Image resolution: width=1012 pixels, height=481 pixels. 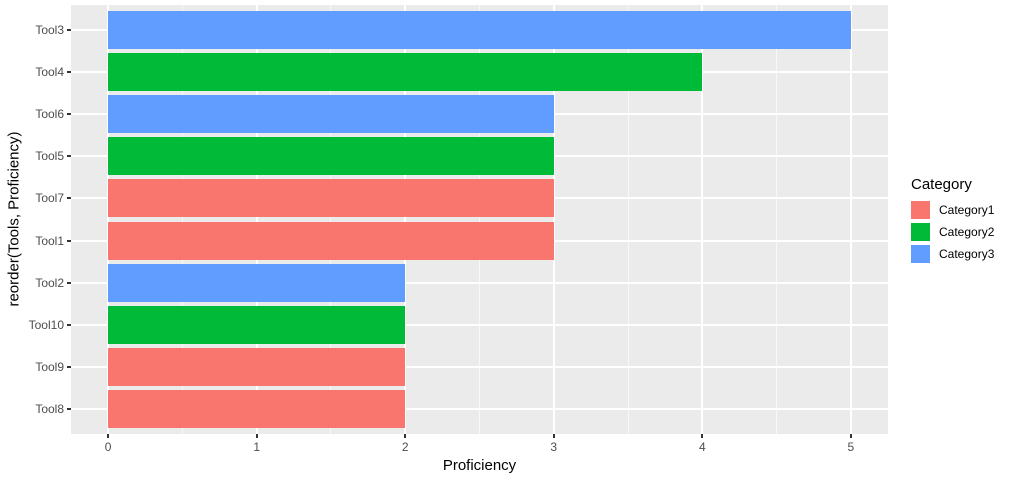 What do you see at coordinates (49, 366) in the screenshot?
I see `y-tick-label-tool9: Tool9` at bounding box center [49, 366].